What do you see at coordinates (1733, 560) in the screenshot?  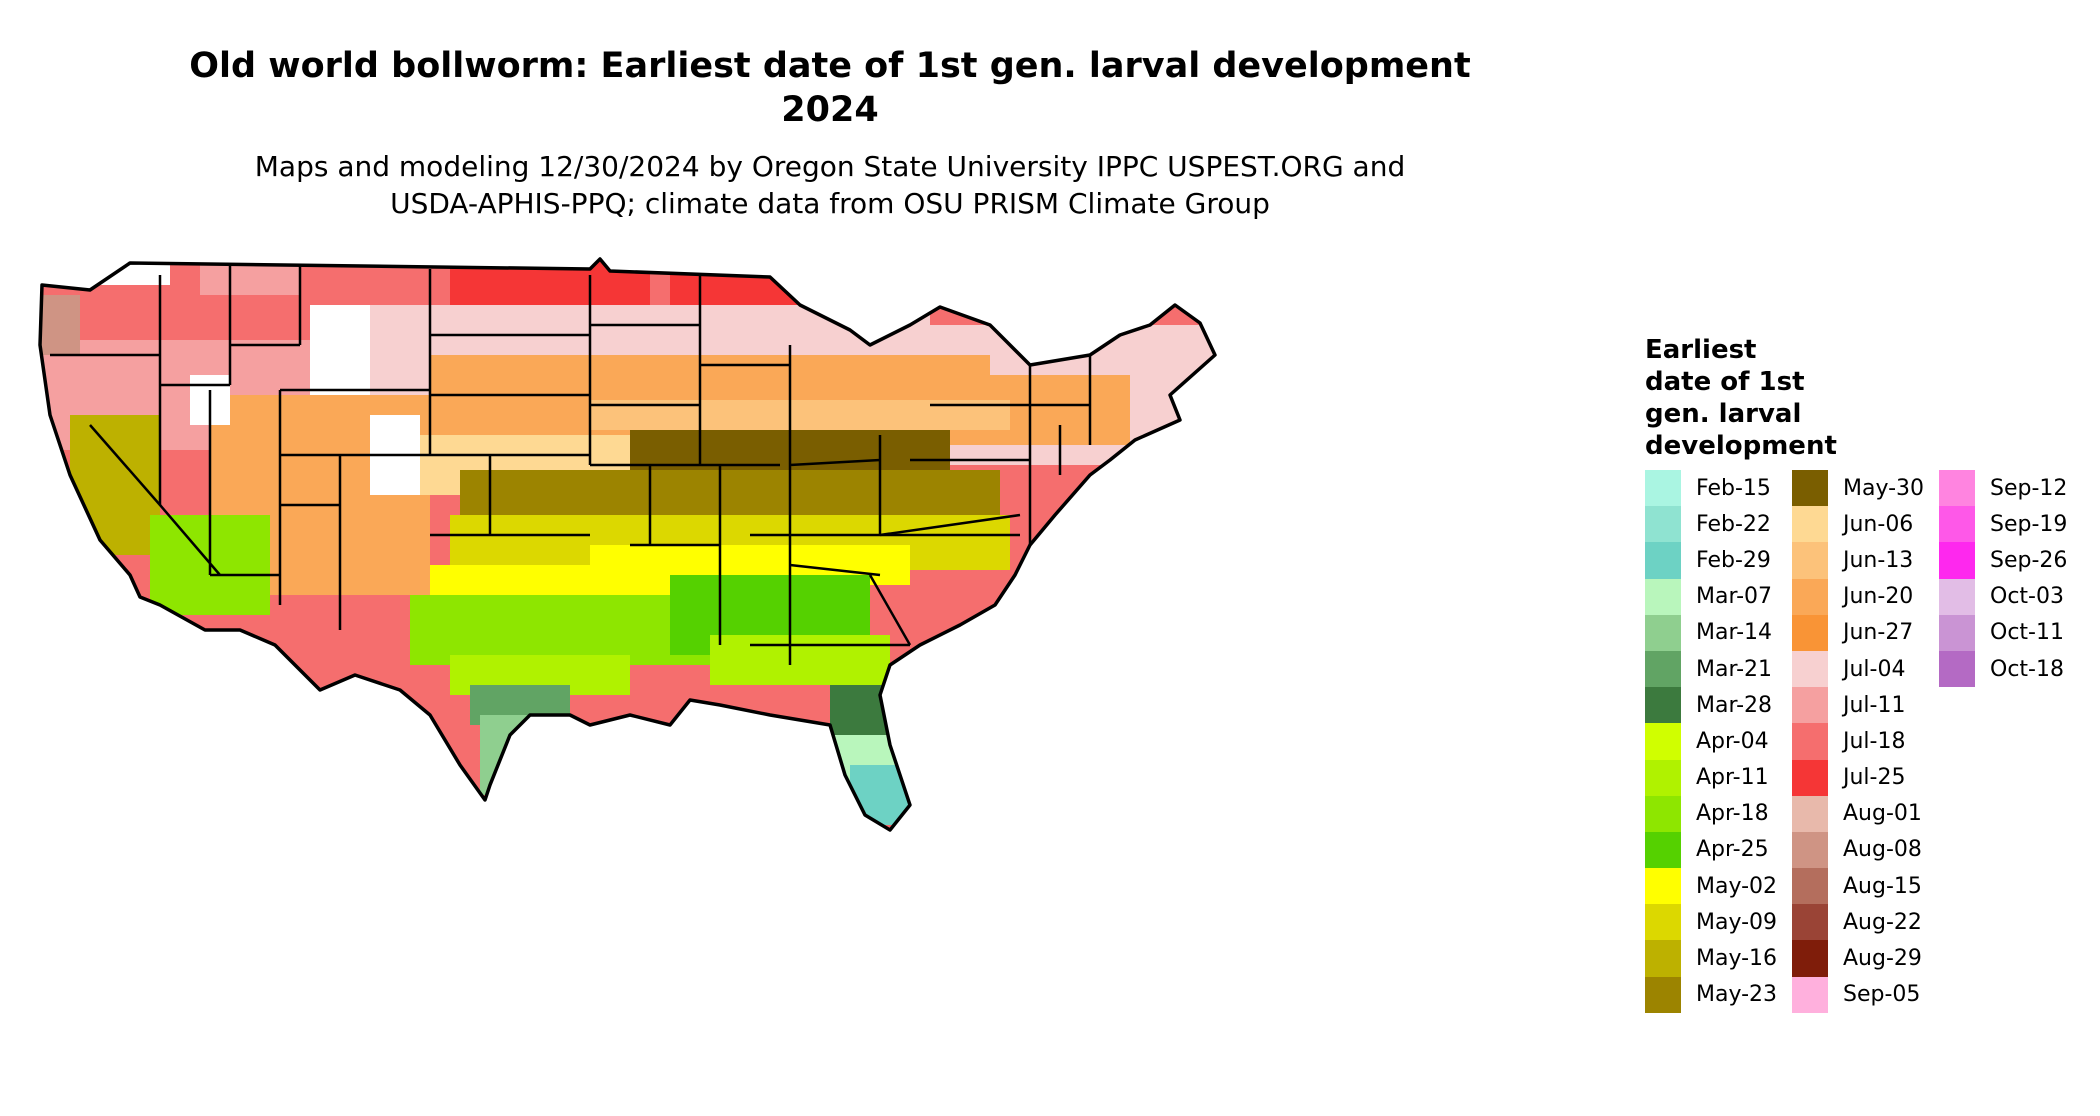 I see `legend-label: Feb-29` at bounding box center [1733, 560].